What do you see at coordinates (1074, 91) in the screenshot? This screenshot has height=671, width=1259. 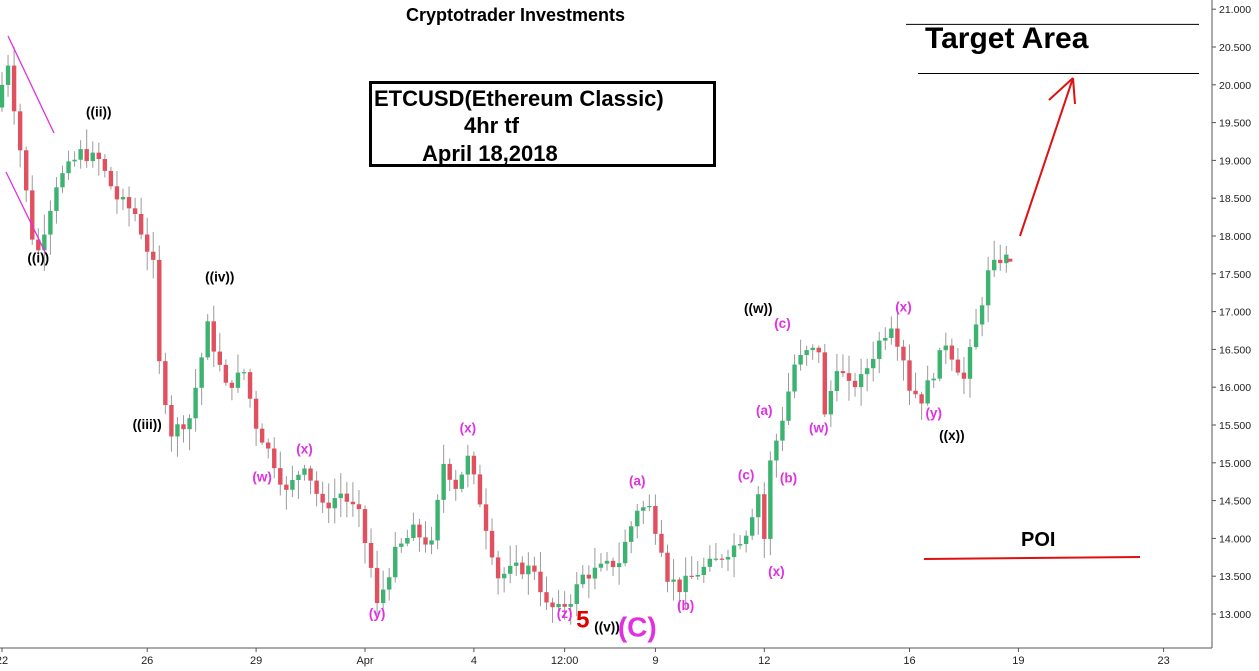 I see `projection-arrow-head-right` at bounding box center [1074, 91].